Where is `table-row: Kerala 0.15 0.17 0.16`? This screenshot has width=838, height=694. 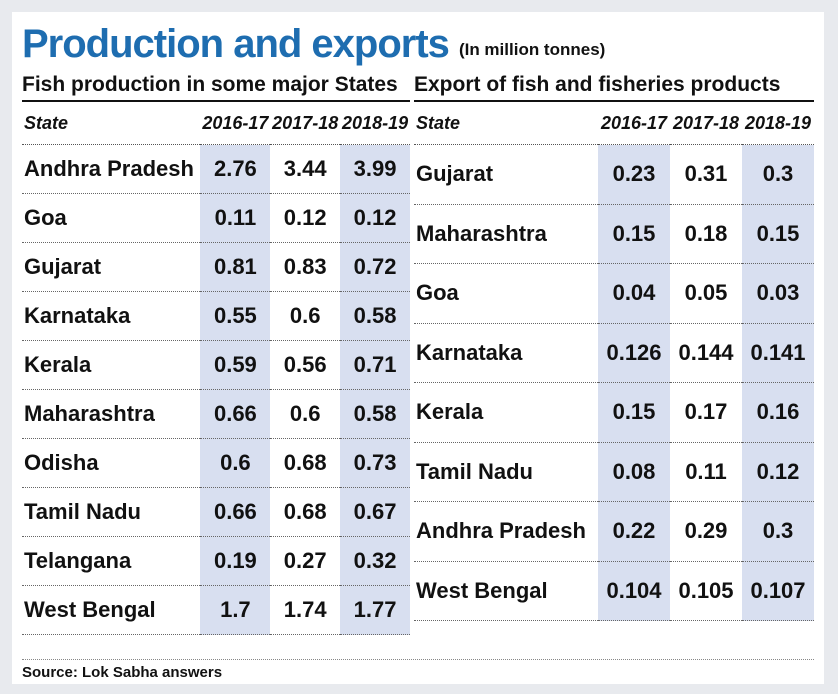 table-row: Kerala 0.15 0.17 0.16 is located at coordinates (614, 412).